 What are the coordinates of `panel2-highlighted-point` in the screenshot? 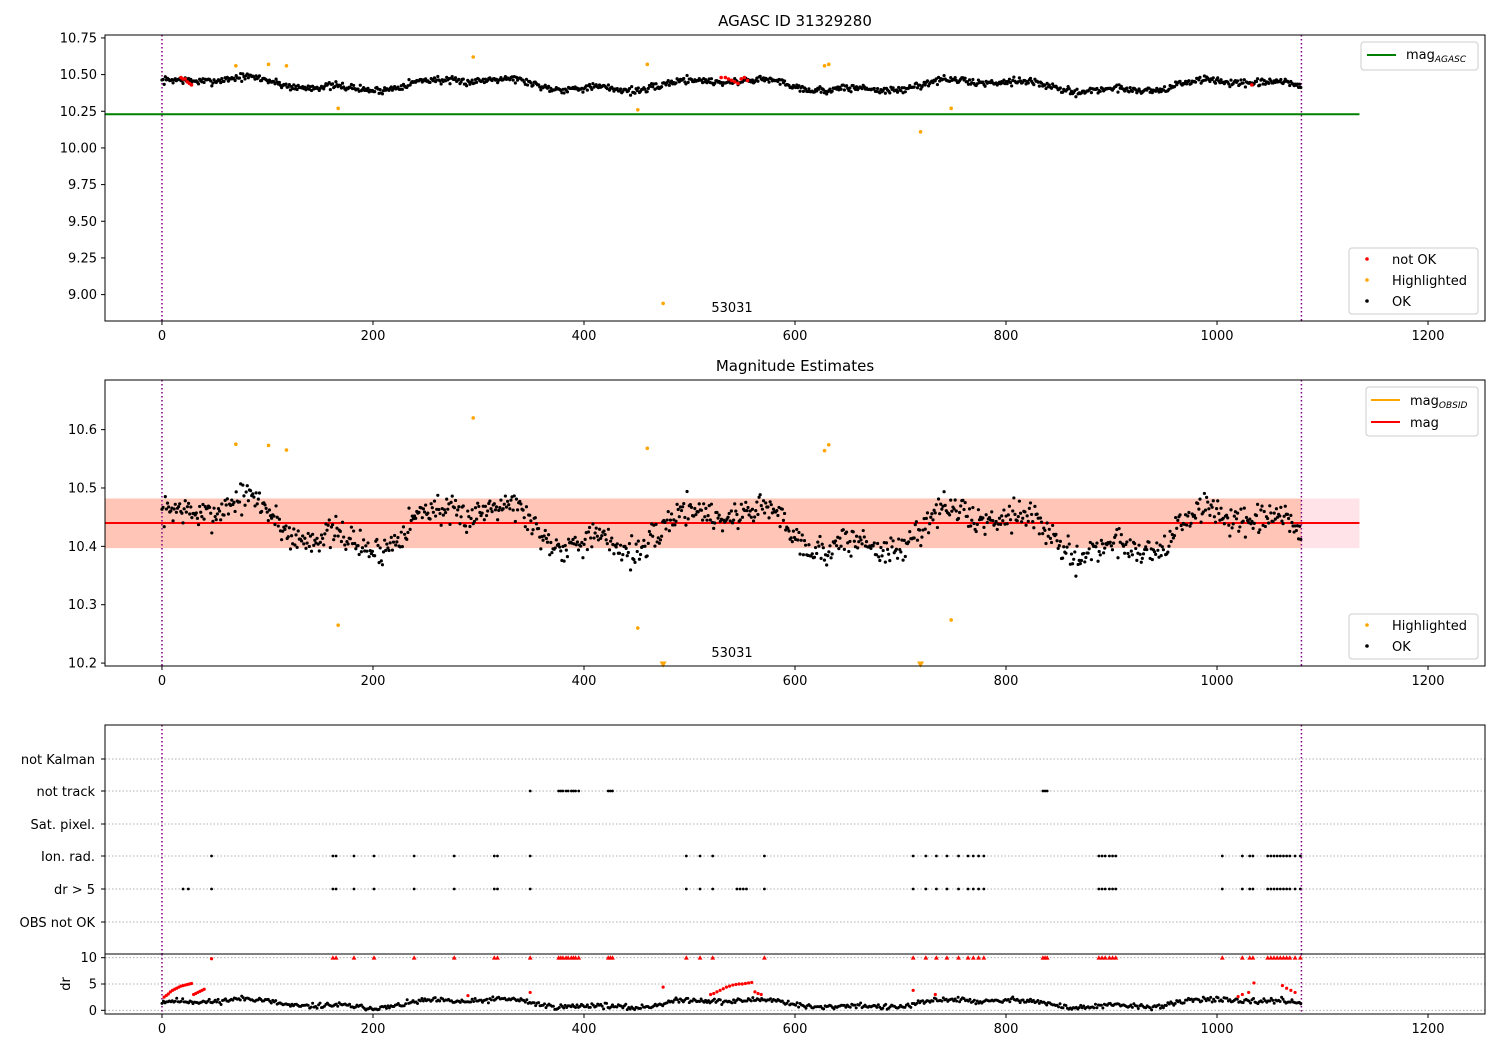 It's located at (473, 418).